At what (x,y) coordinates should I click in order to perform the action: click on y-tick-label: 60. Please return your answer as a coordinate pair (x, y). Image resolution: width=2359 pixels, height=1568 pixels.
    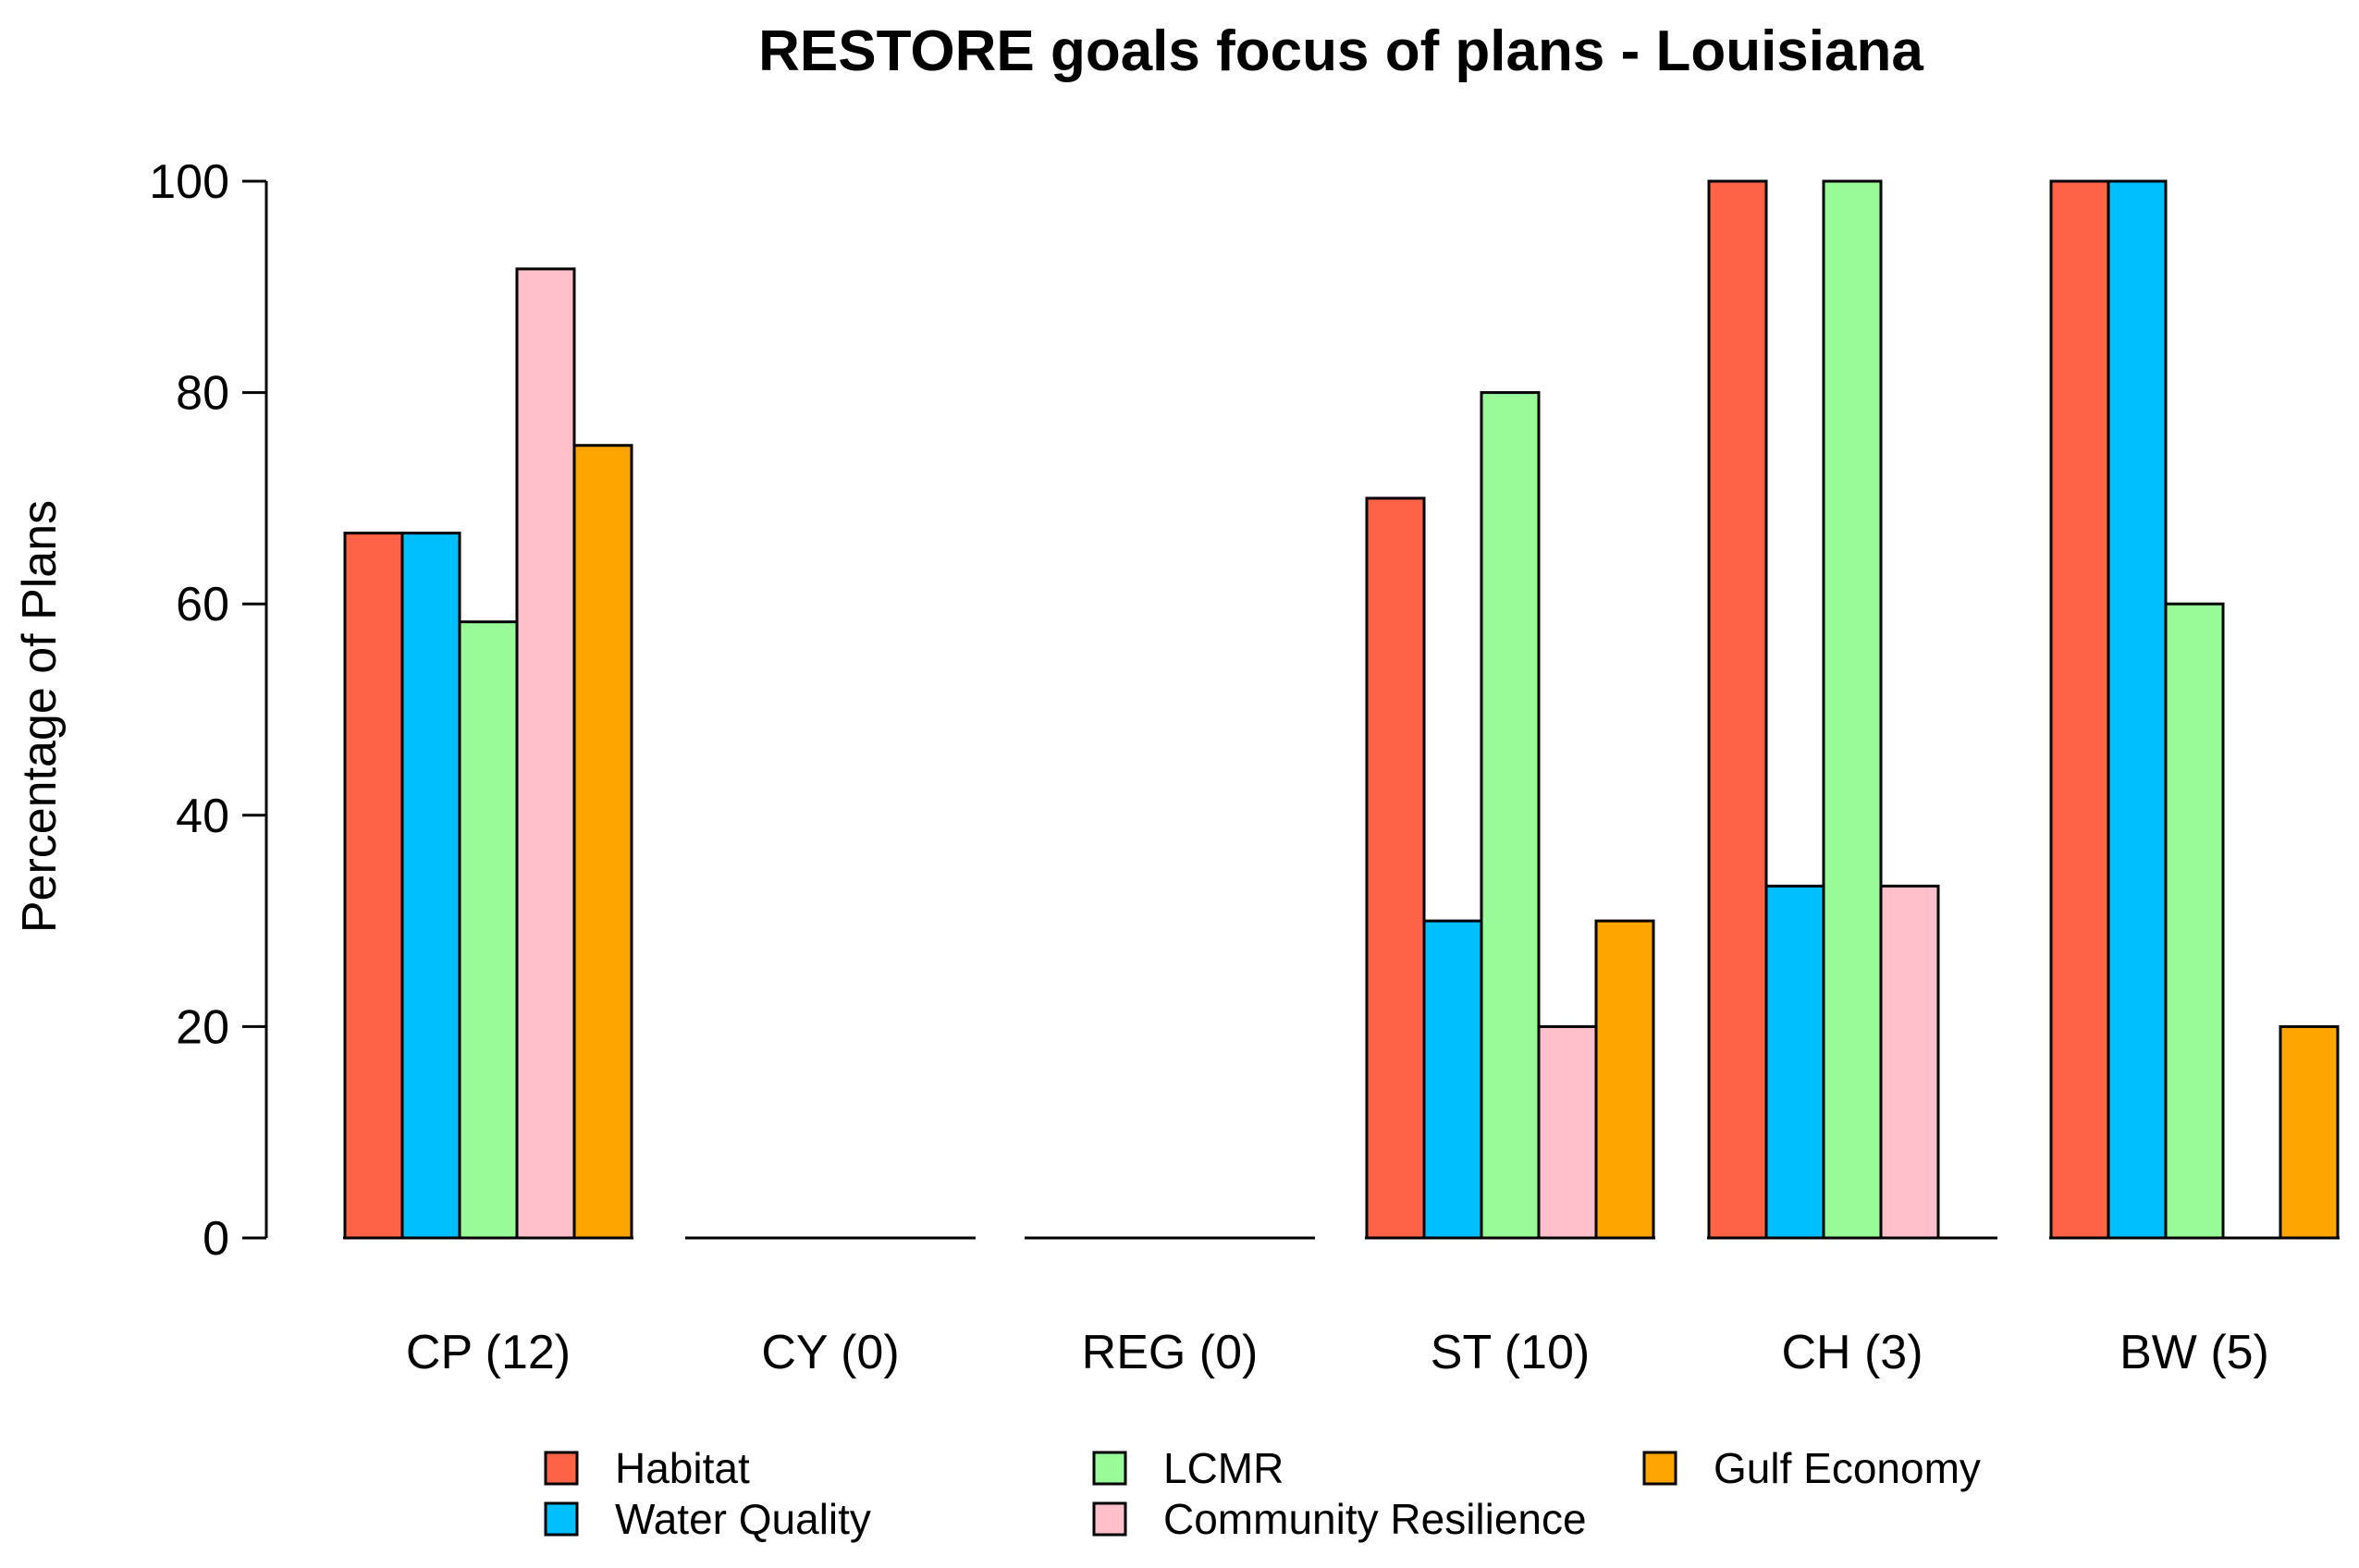
    Looking at the image, I should click on (202, 604).